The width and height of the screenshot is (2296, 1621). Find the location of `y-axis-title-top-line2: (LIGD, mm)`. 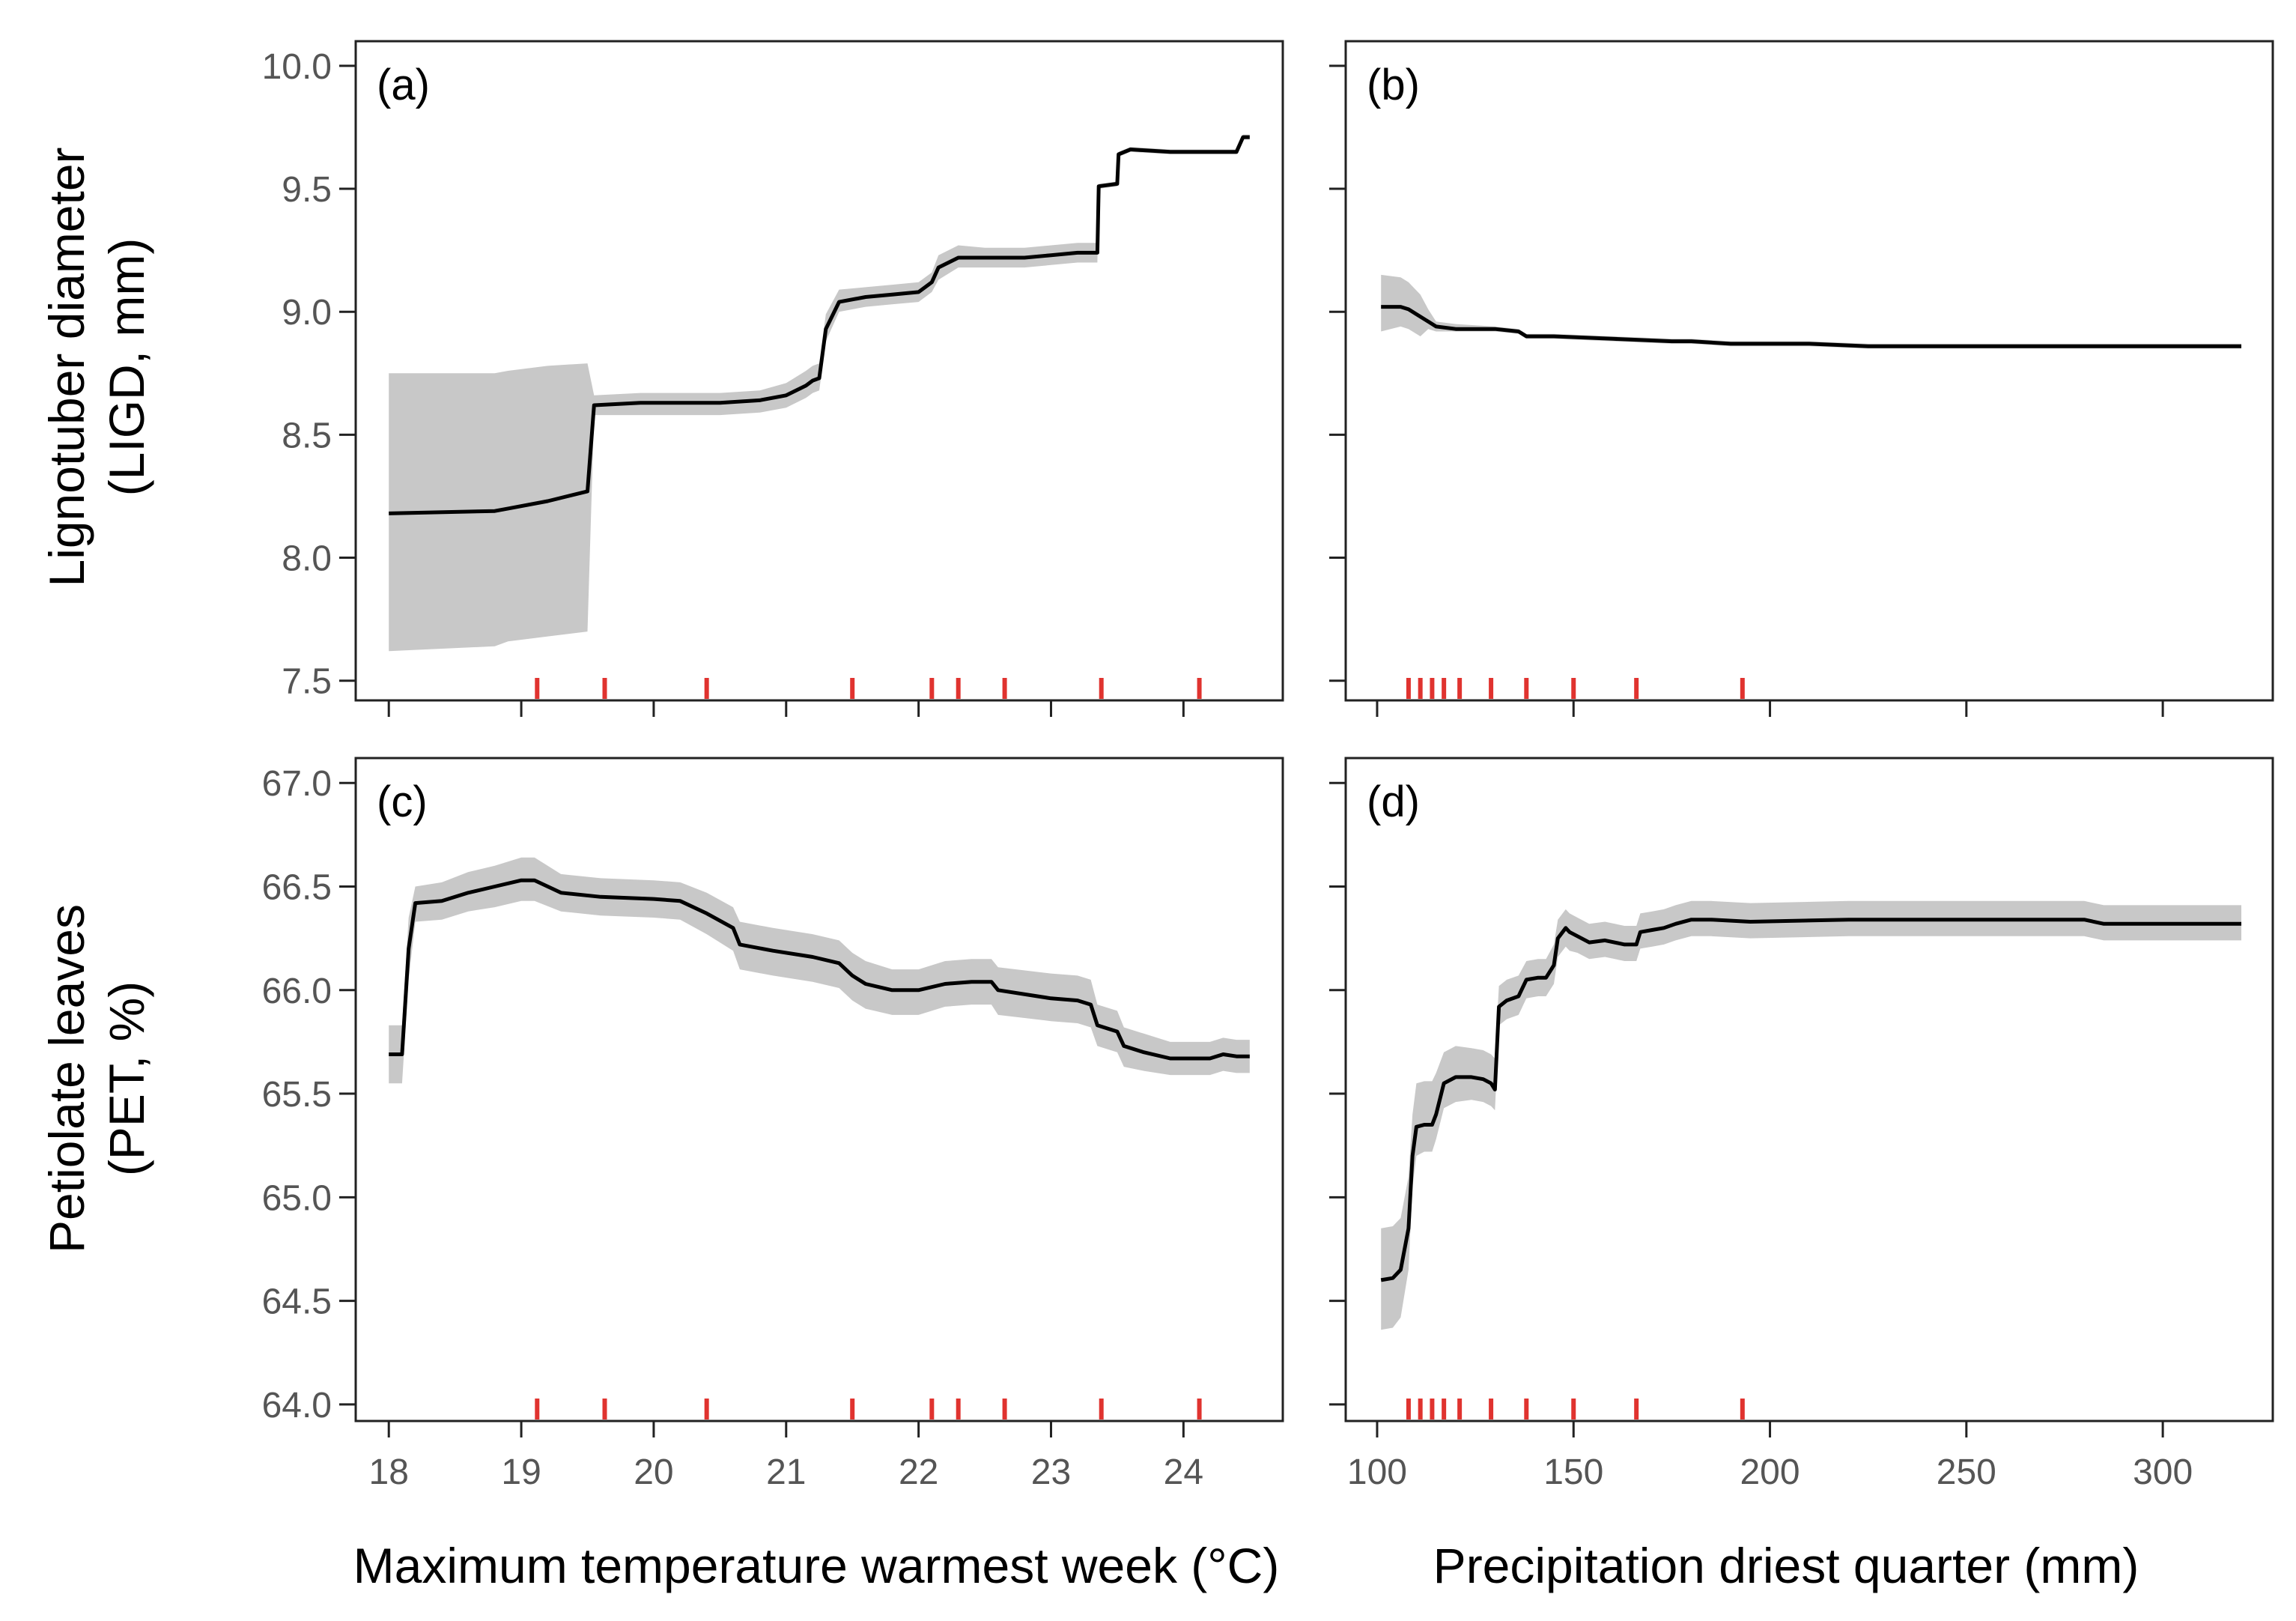

y-axis-title-top-line2: (LIGD, mm) is located at coordinates (126, 367).